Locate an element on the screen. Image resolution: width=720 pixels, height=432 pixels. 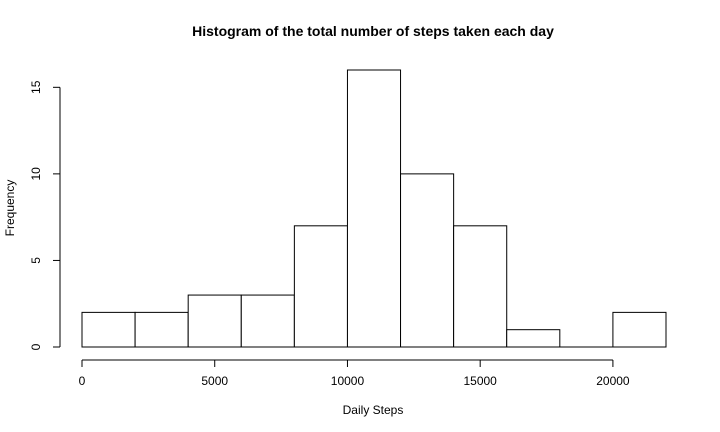
x-tick-label-4: 20000 is located at coordinates (613, 381).